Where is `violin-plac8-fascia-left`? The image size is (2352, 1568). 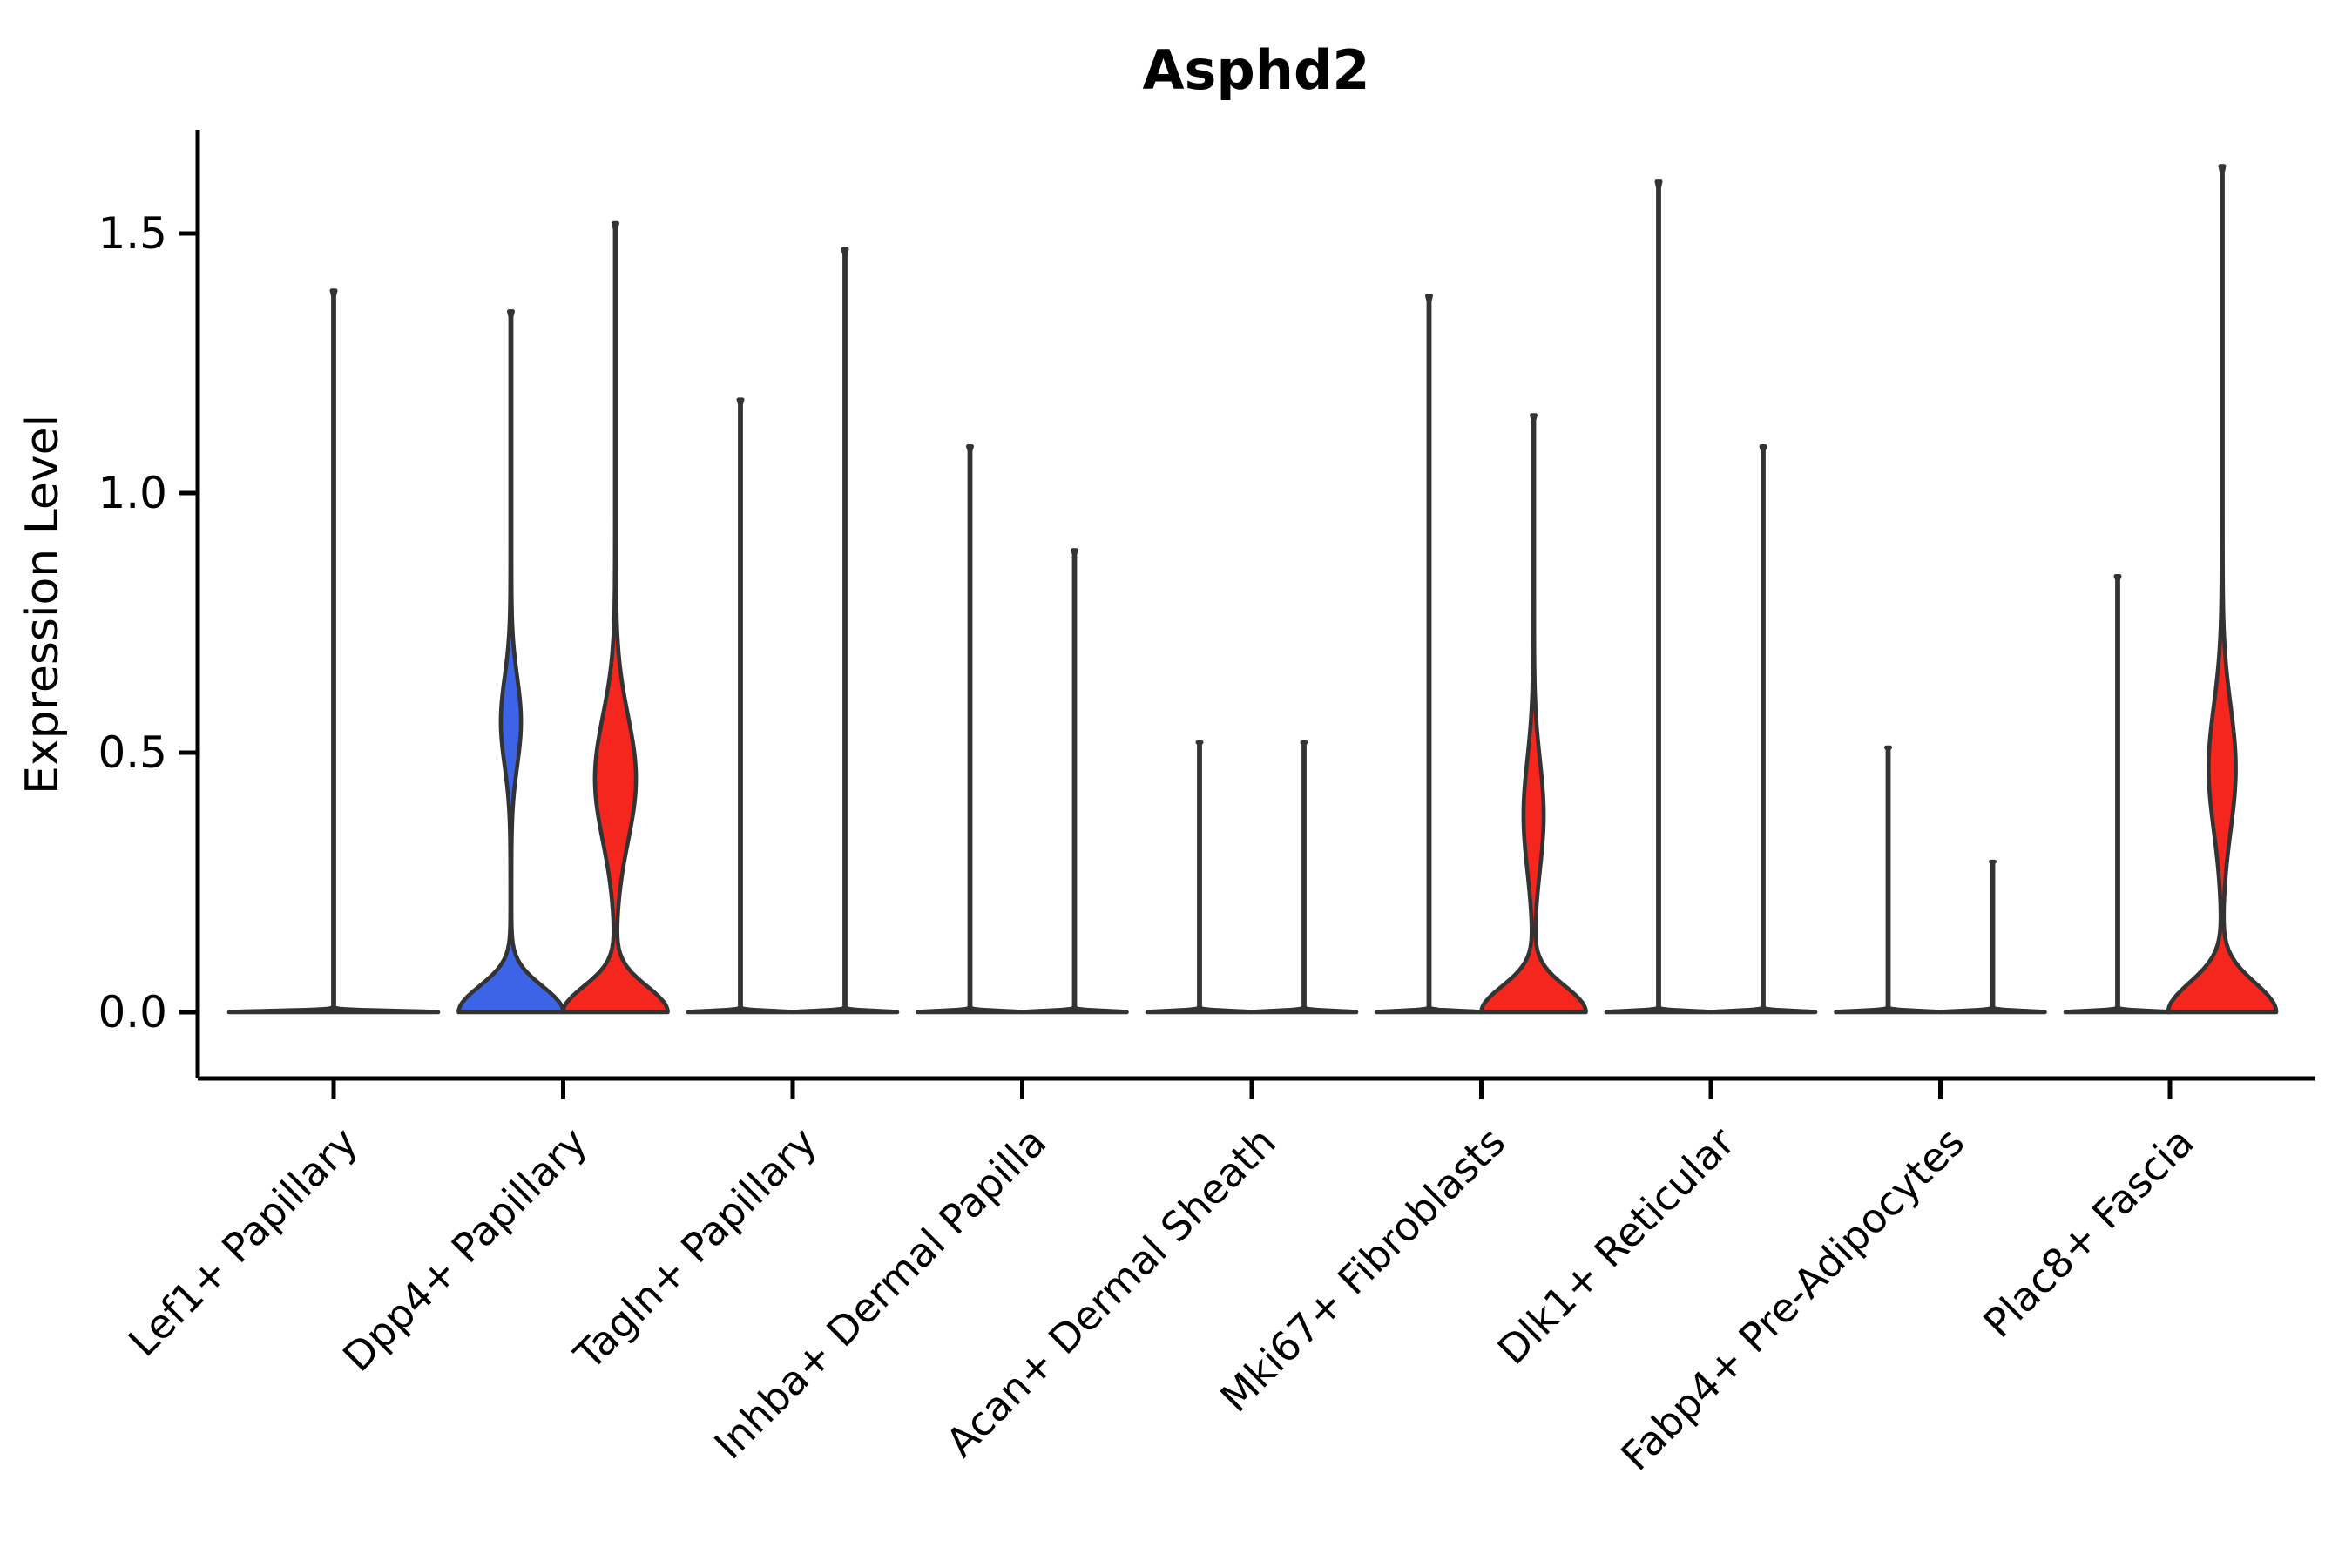 violin-plac8-fascia-left is located at coordinates (2118, 795).